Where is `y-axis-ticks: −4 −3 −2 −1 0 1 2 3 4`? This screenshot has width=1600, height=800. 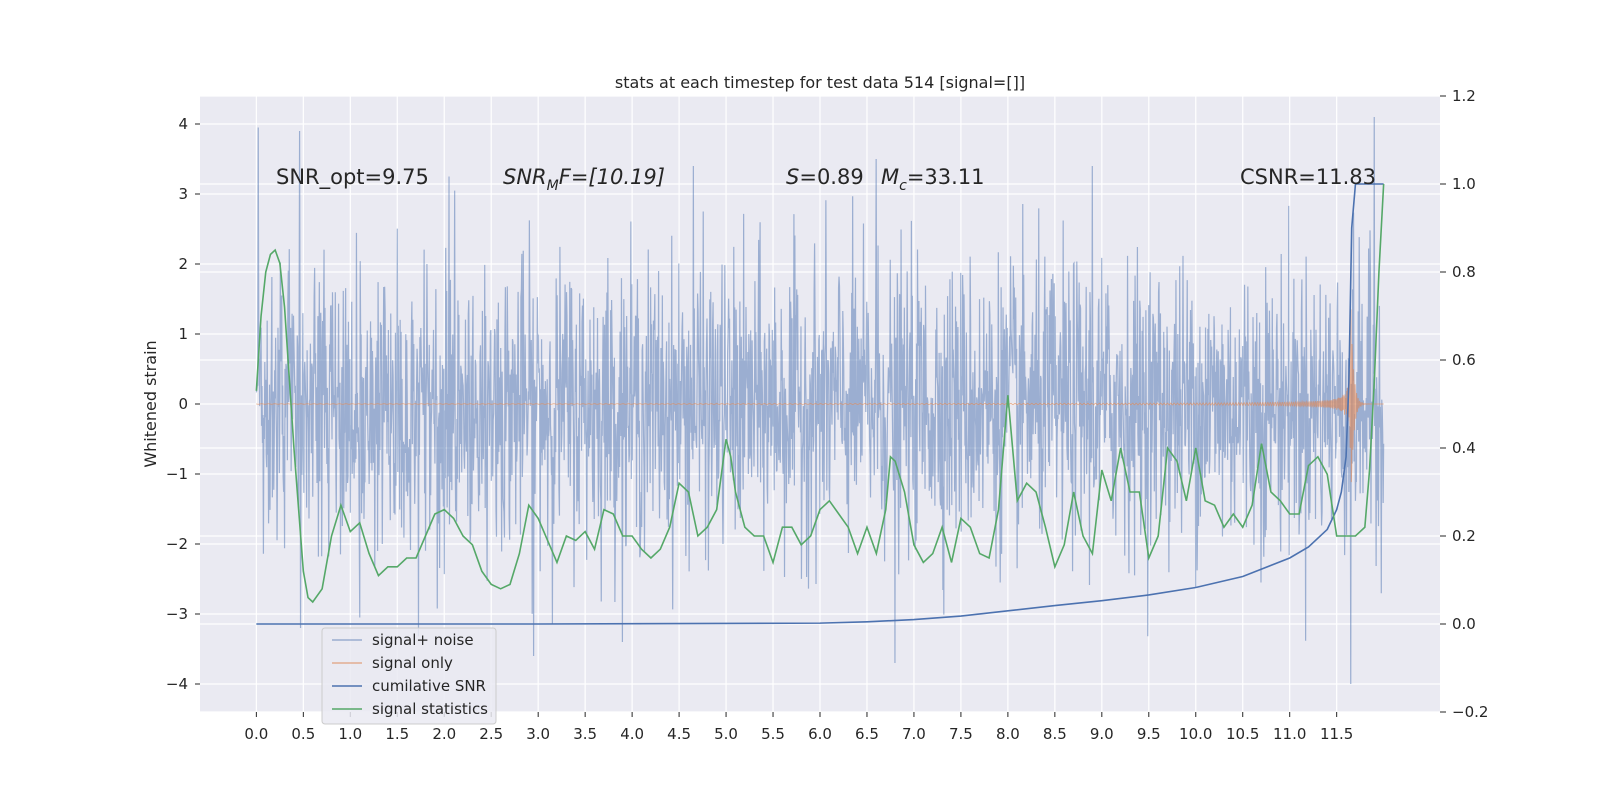 y-axis-ticks: −4 −3 −2 −1 0 1 2 3 4 is located at coordinates (183, 404).